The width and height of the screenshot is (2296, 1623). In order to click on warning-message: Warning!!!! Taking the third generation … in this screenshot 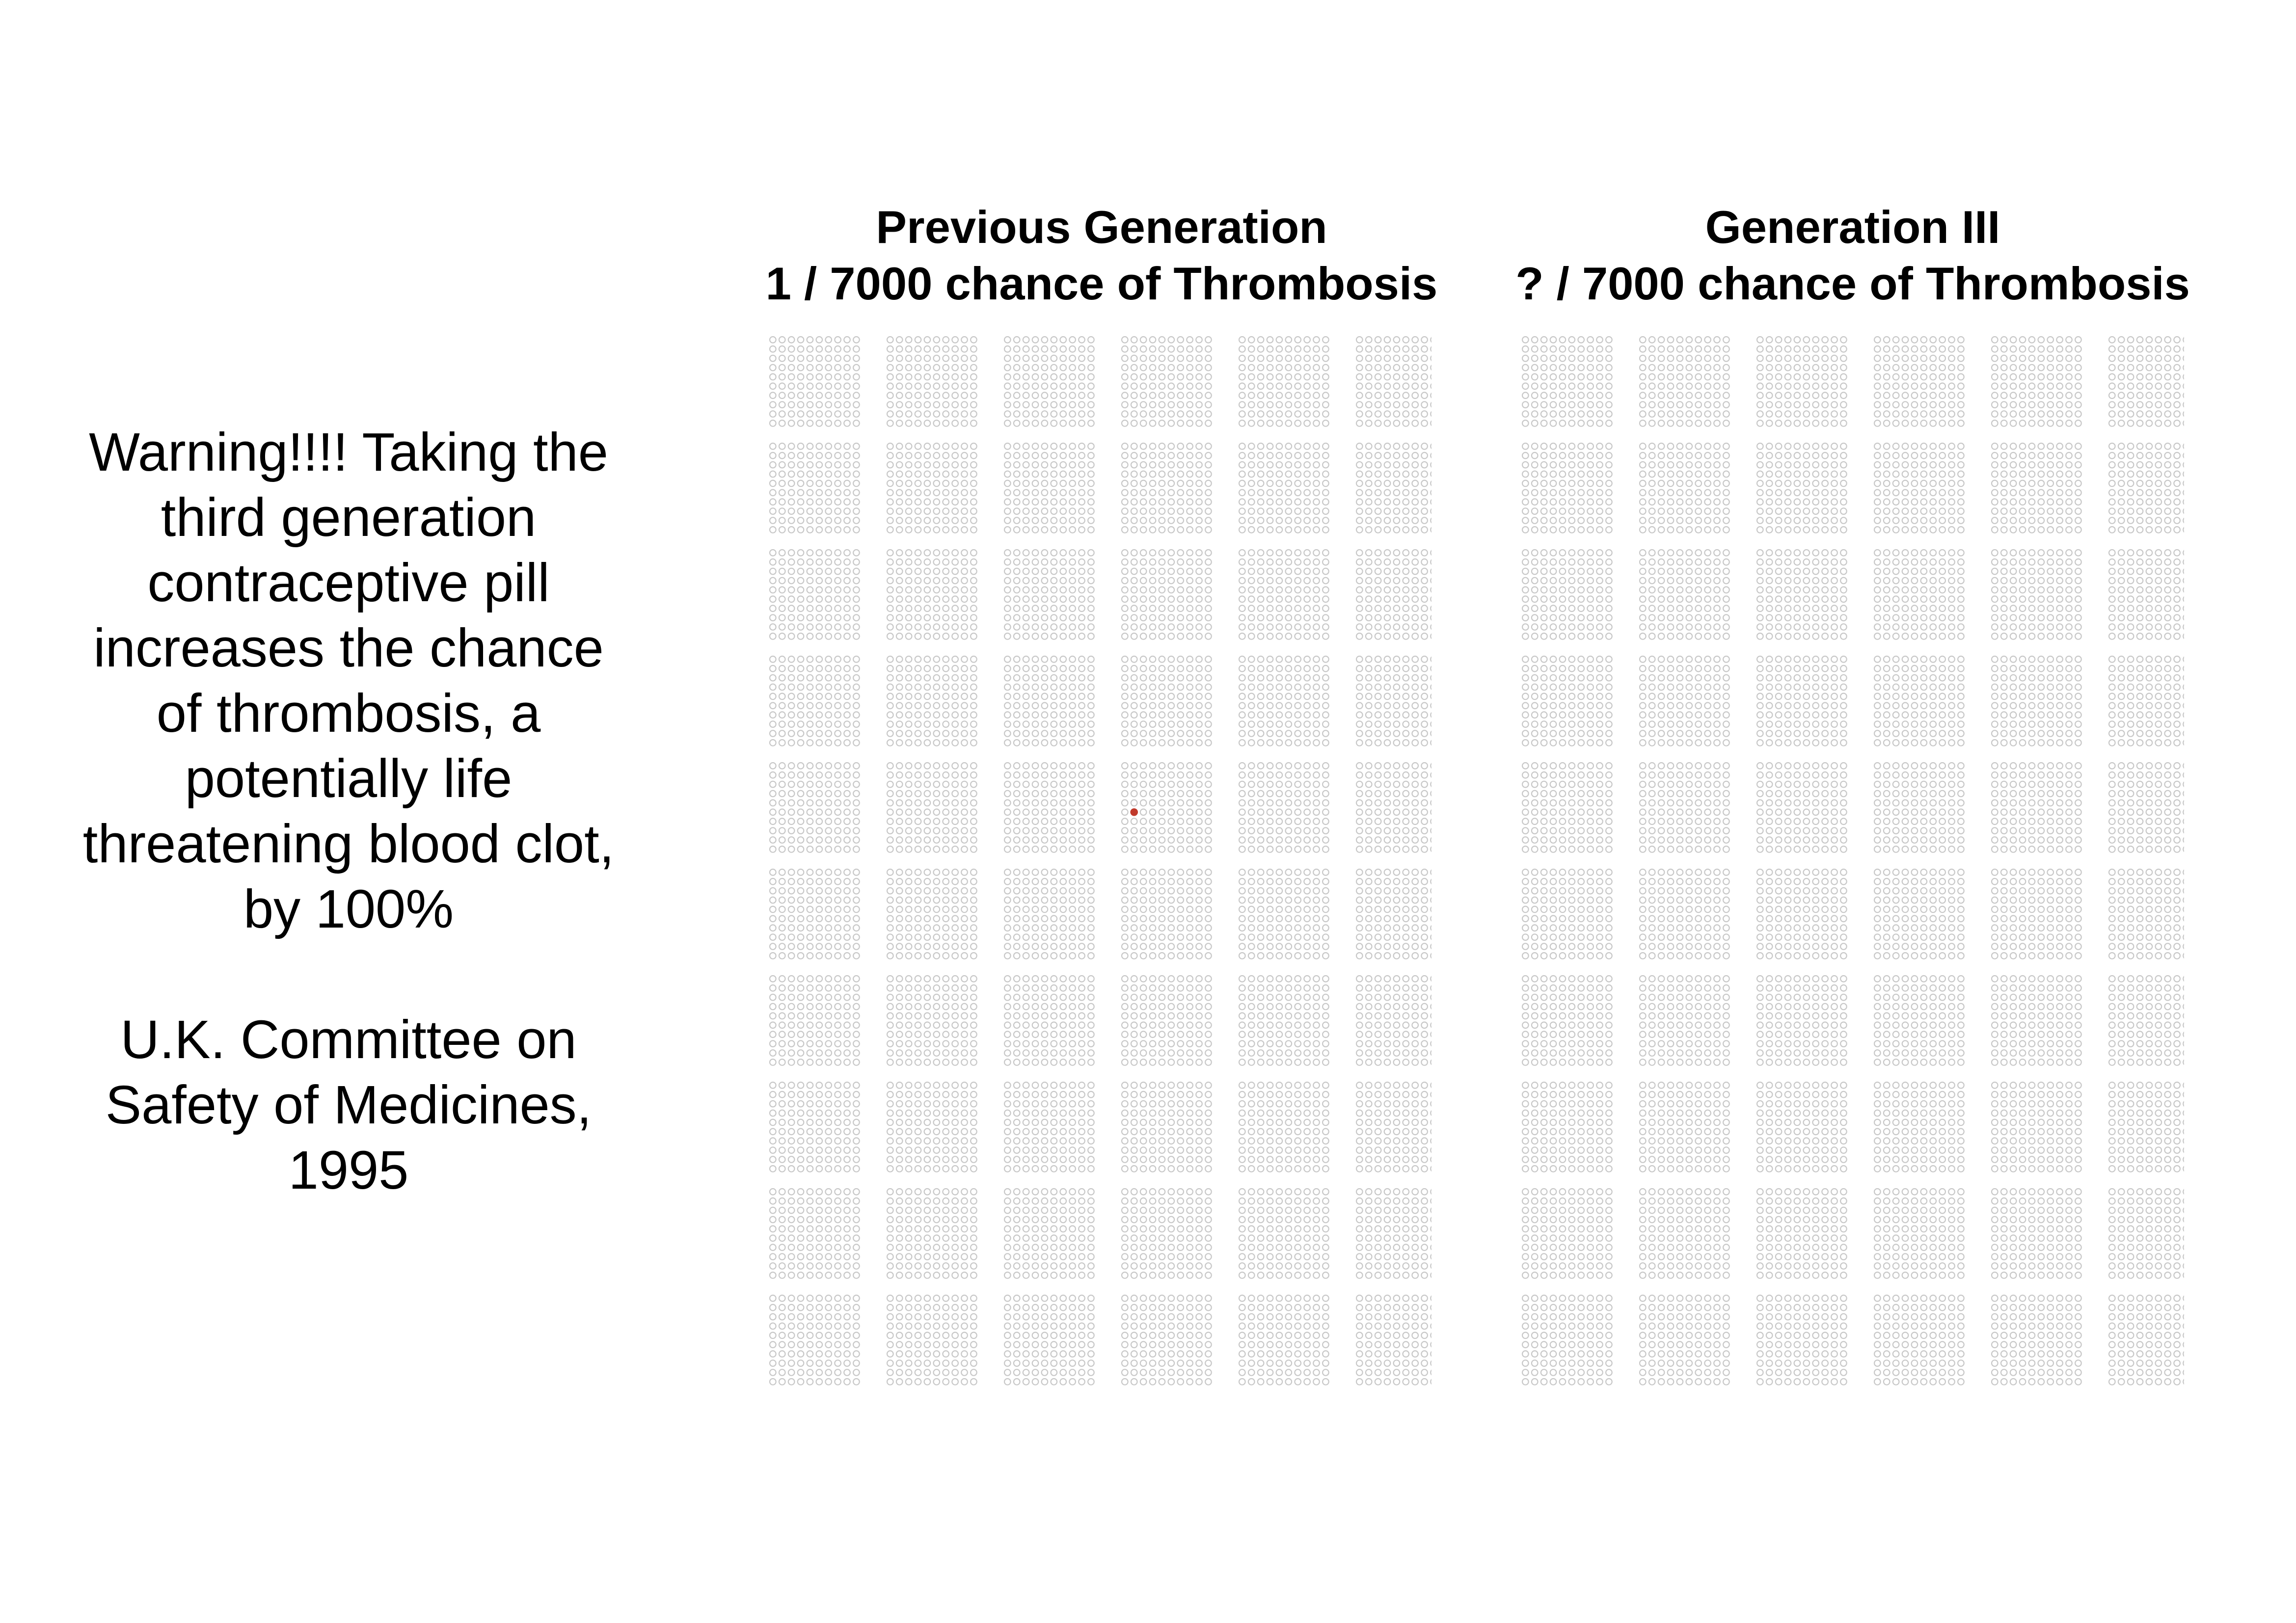, I will do `click(348, 681)`.